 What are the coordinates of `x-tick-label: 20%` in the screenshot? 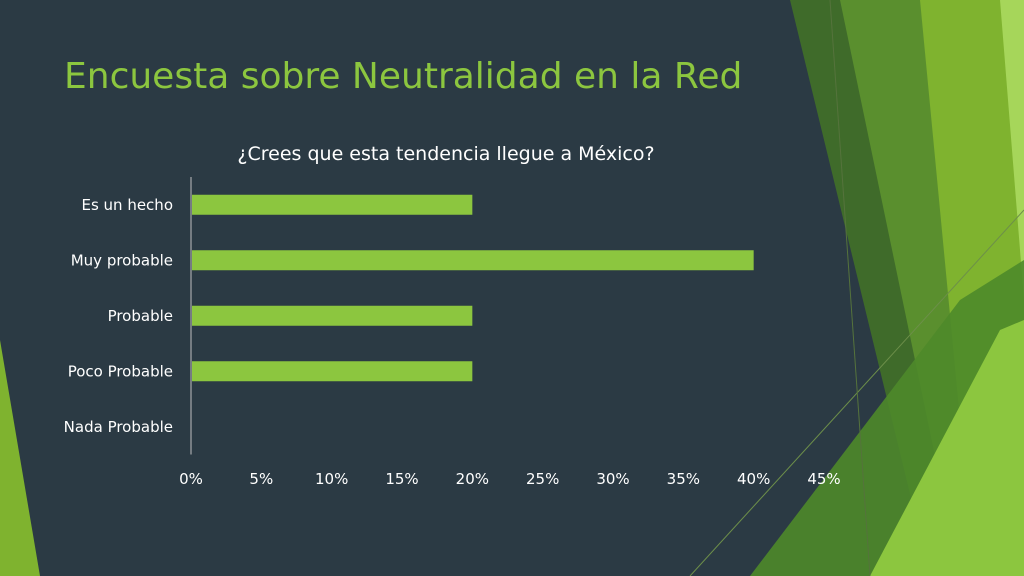 It's located at (472, 479).